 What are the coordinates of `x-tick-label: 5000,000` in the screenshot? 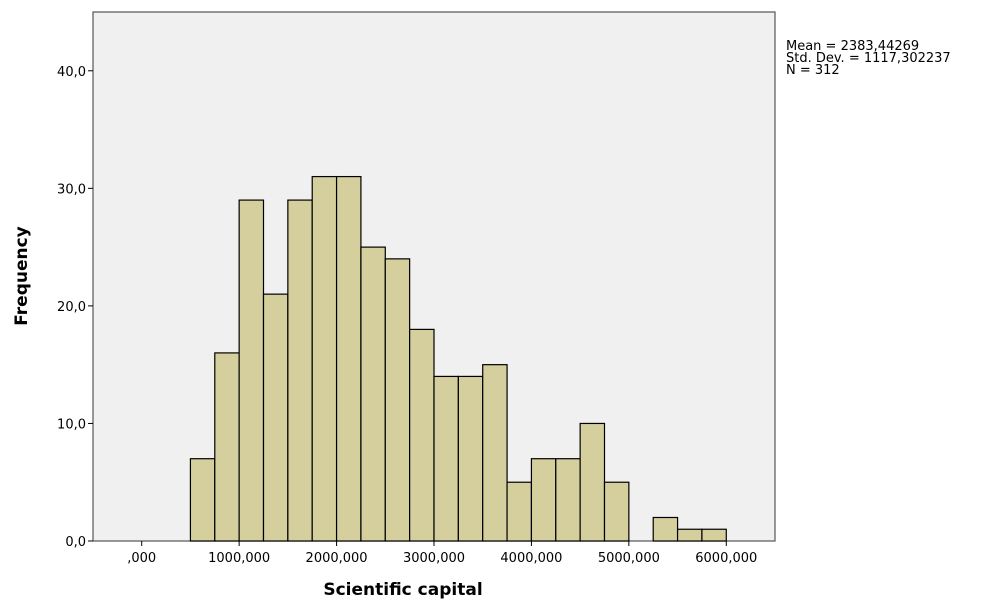 It's located at (629, 558).